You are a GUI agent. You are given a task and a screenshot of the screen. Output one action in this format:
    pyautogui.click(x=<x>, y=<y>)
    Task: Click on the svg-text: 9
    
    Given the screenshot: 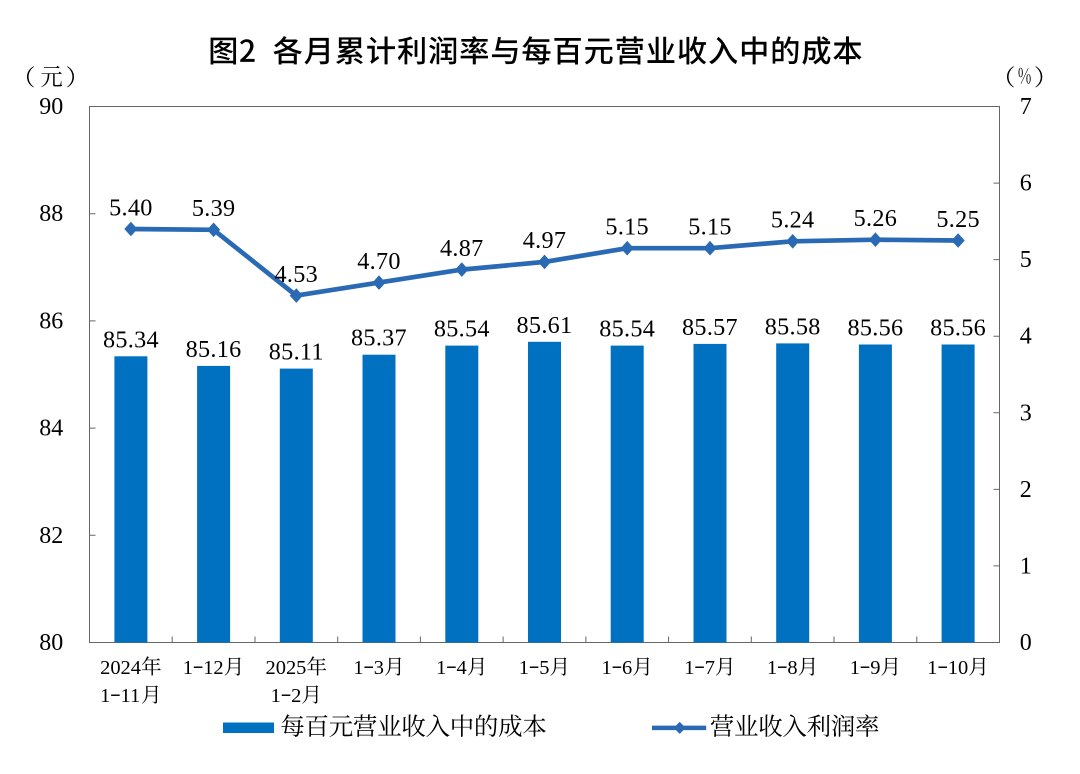 What is the action you would take?
    pyautogui.click(x=875, y=668)
    